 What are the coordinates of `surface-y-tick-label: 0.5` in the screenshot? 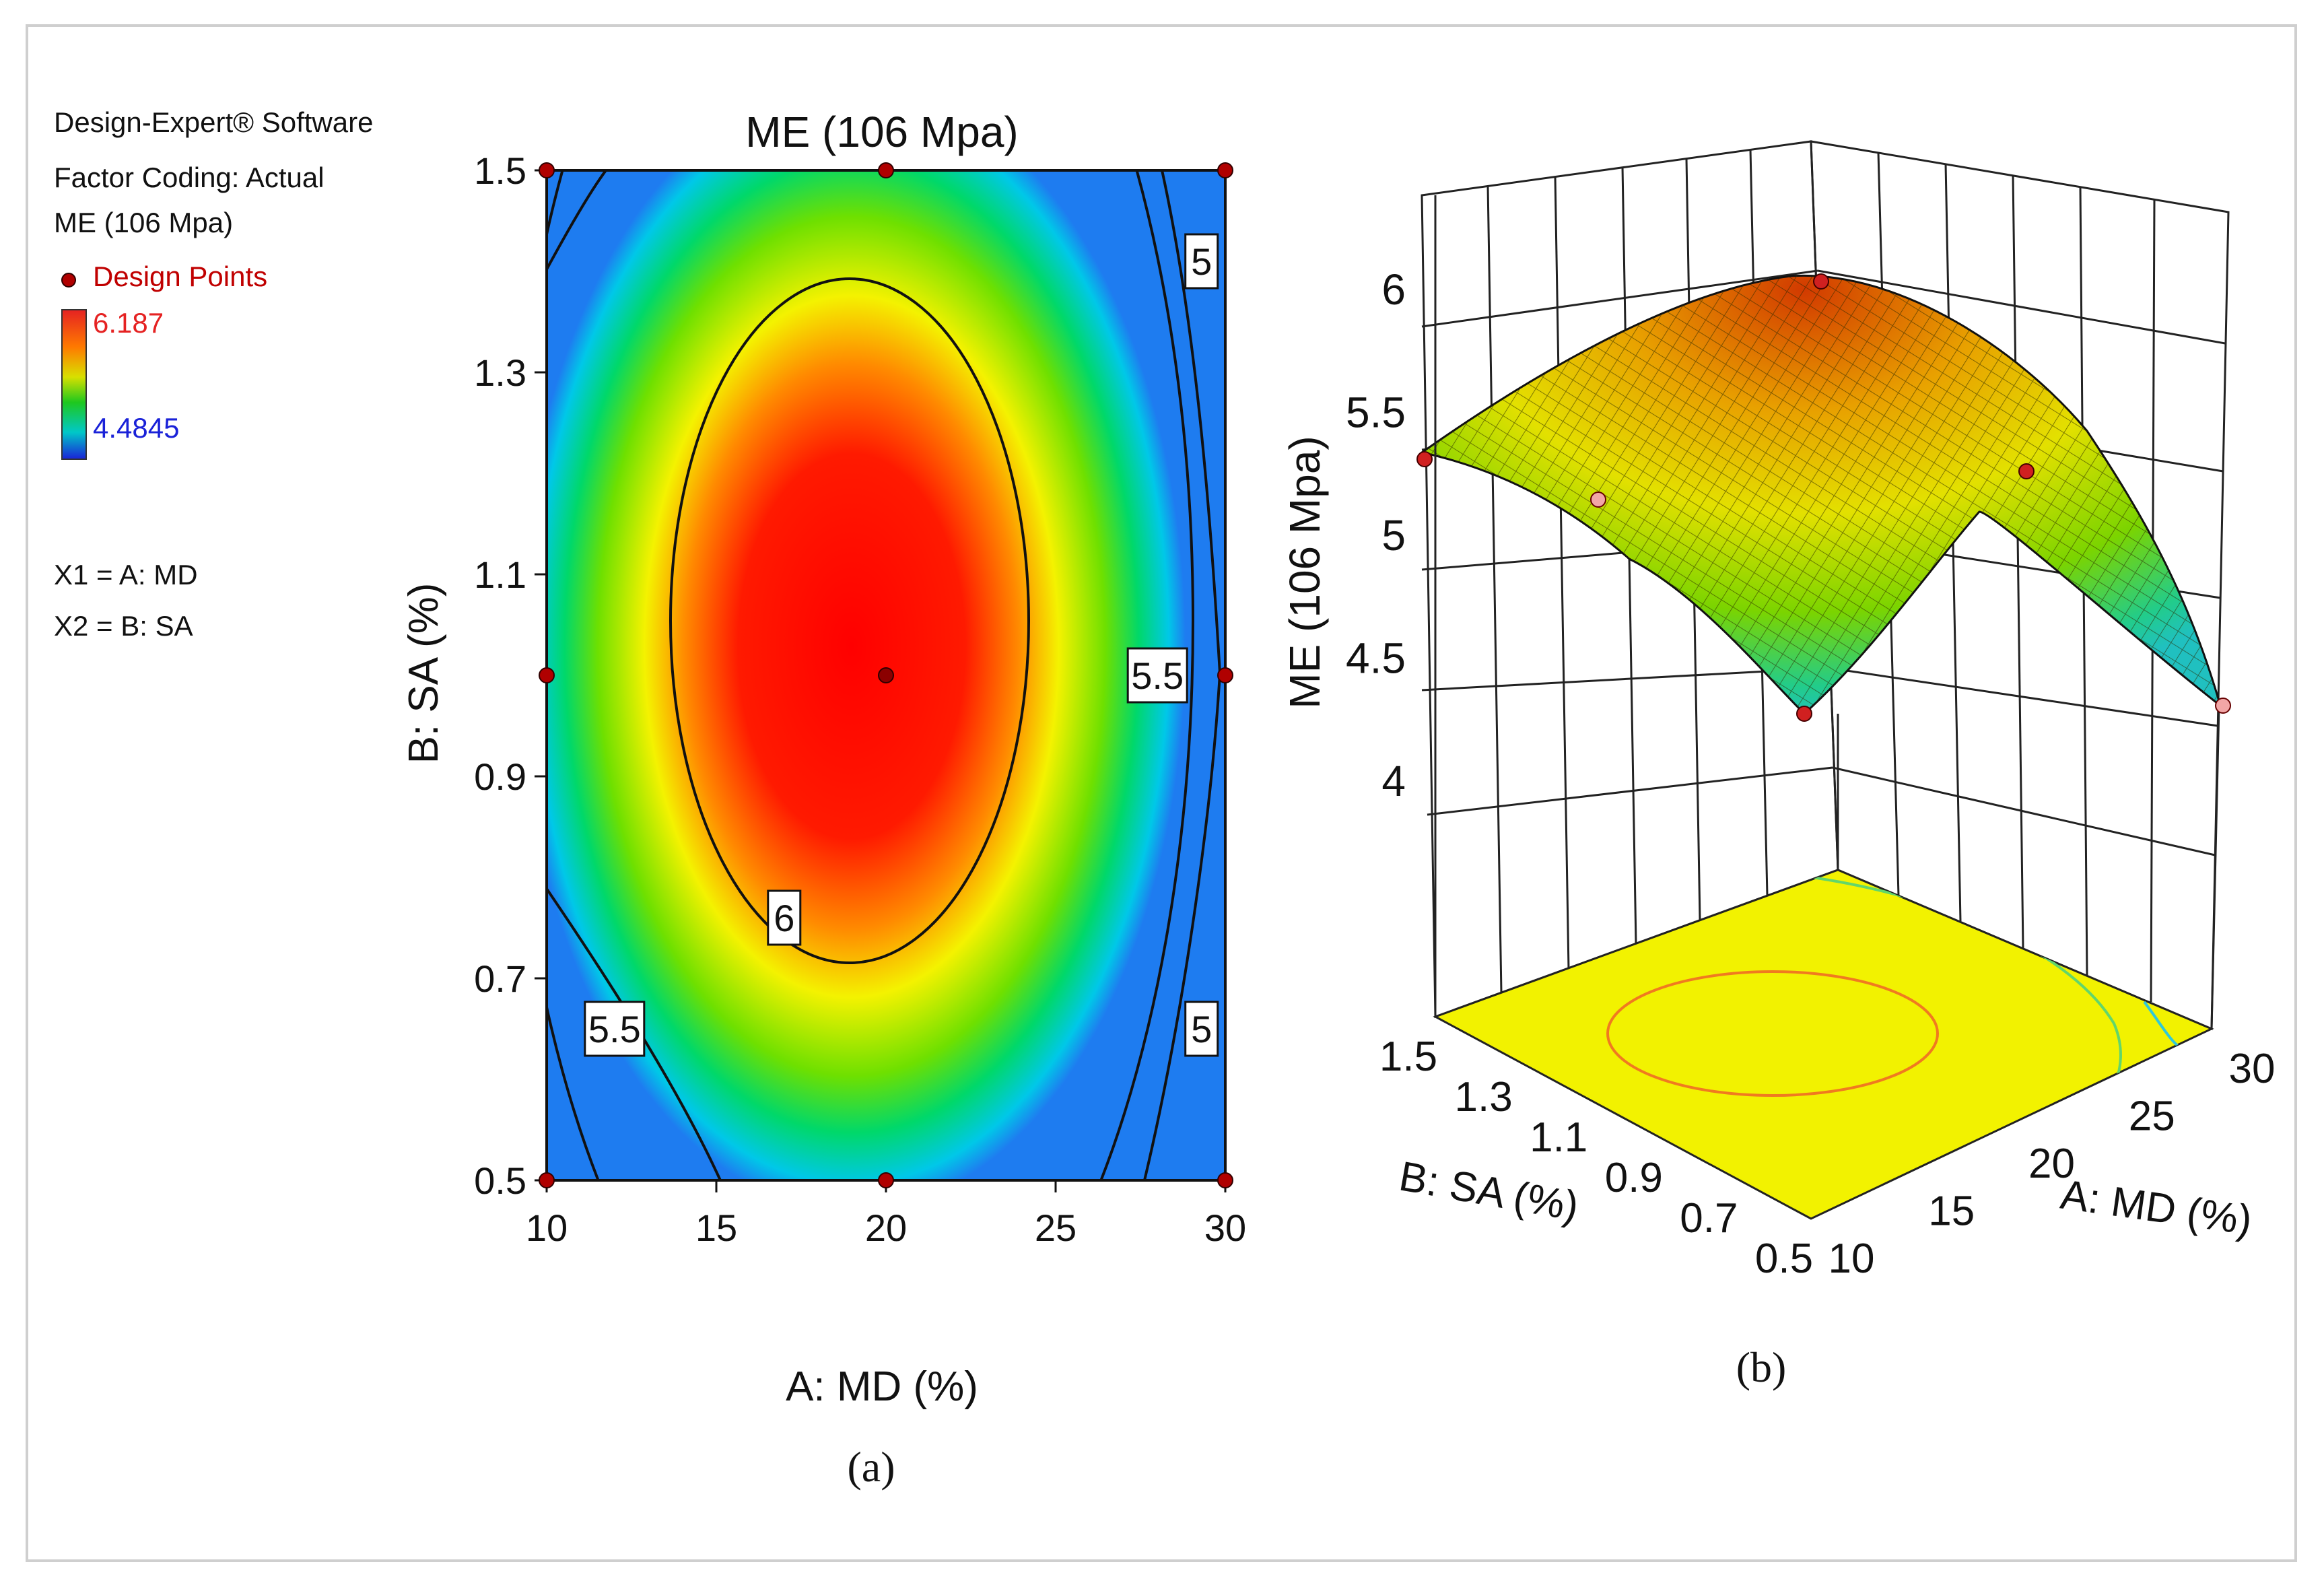 It's located at (1784, 1259).